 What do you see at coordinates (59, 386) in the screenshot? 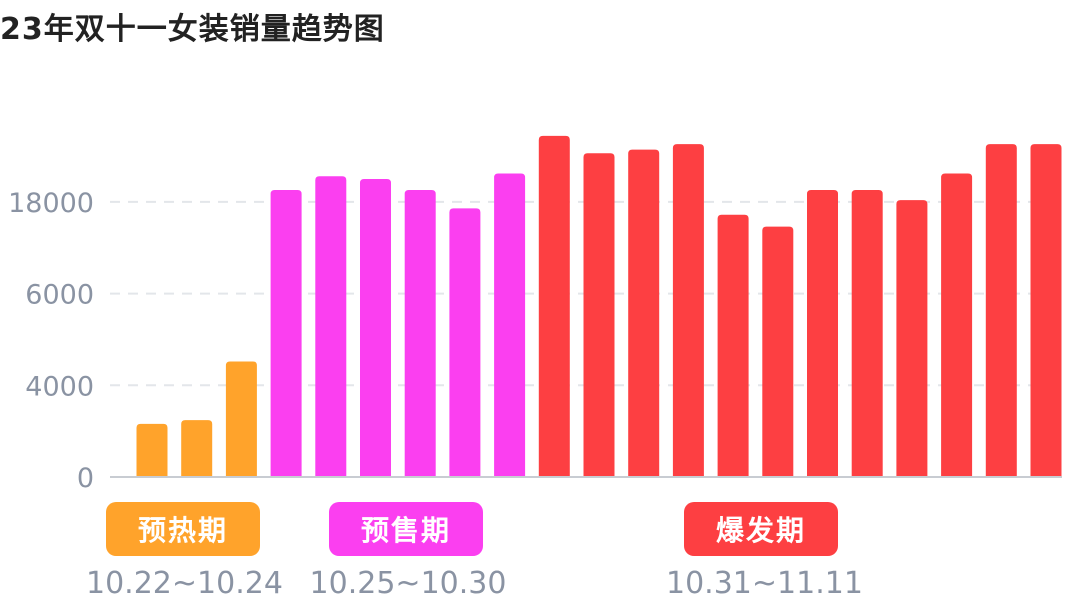
I see `y-tick-4000: 4000` at bounding box center [59, 386].